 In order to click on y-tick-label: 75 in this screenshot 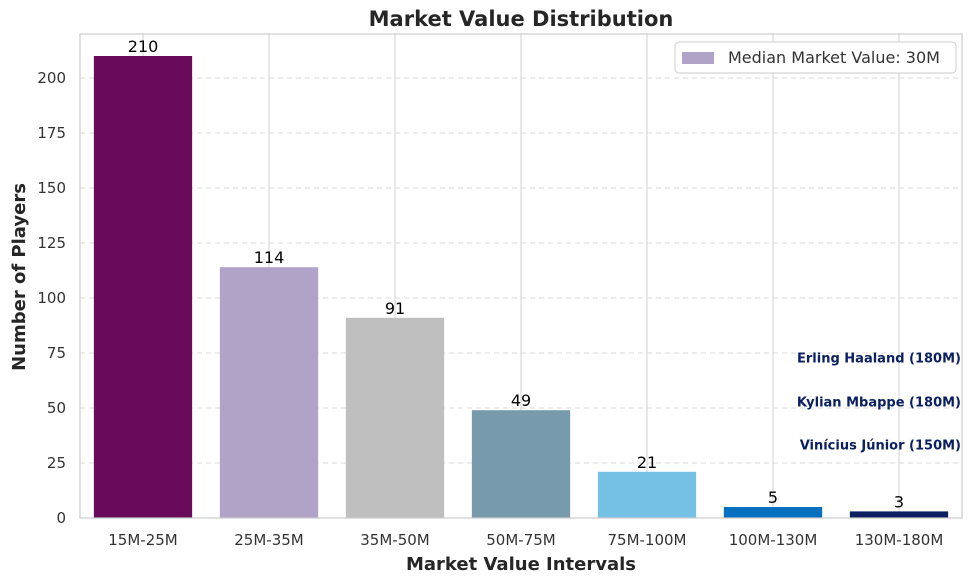, I will do `click(56, 353)`.